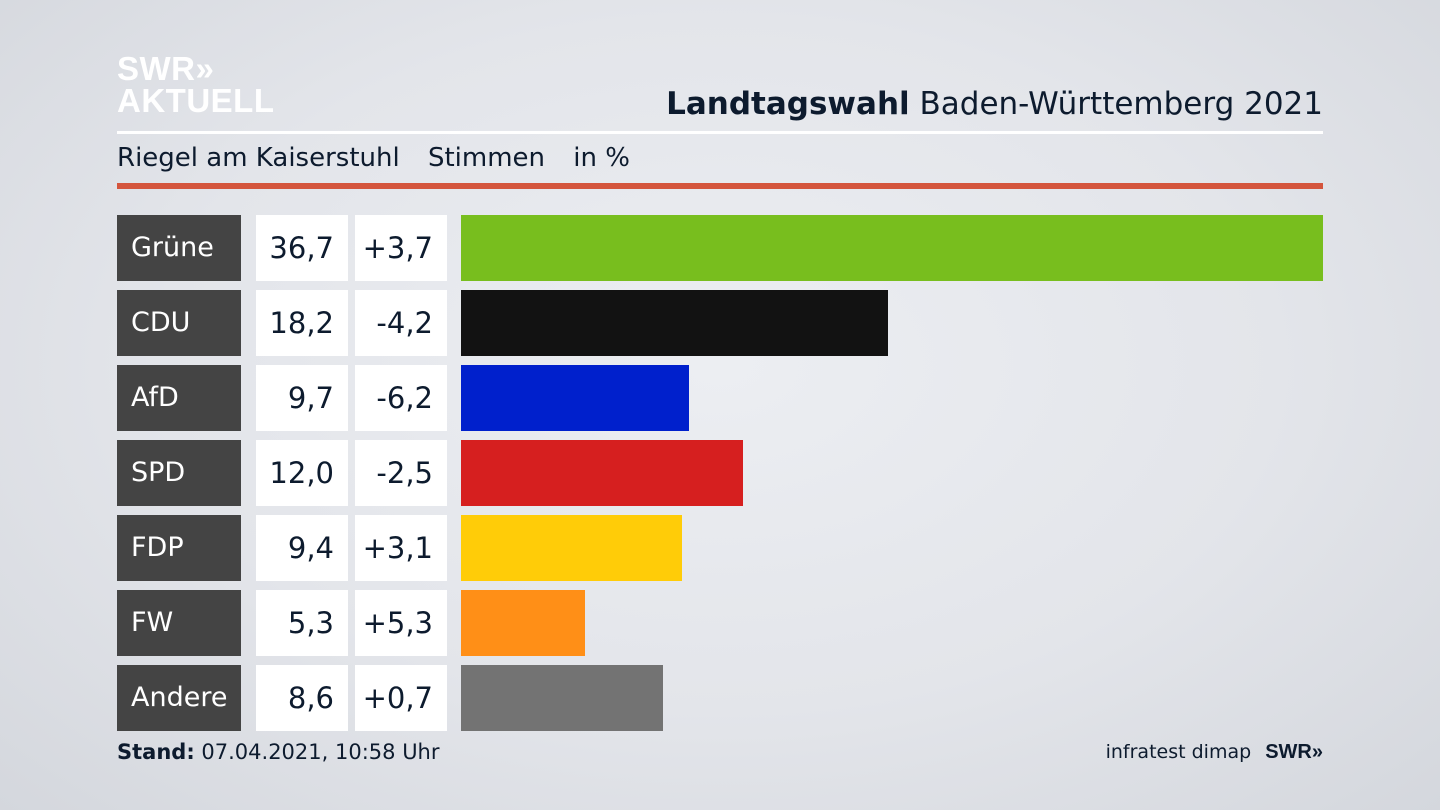 Image resolution: width=1440 pixels, height=810 pixels. Describe the element at coordinates (179, 398) in the screenshot. I see `party-label: AfD` at that location.